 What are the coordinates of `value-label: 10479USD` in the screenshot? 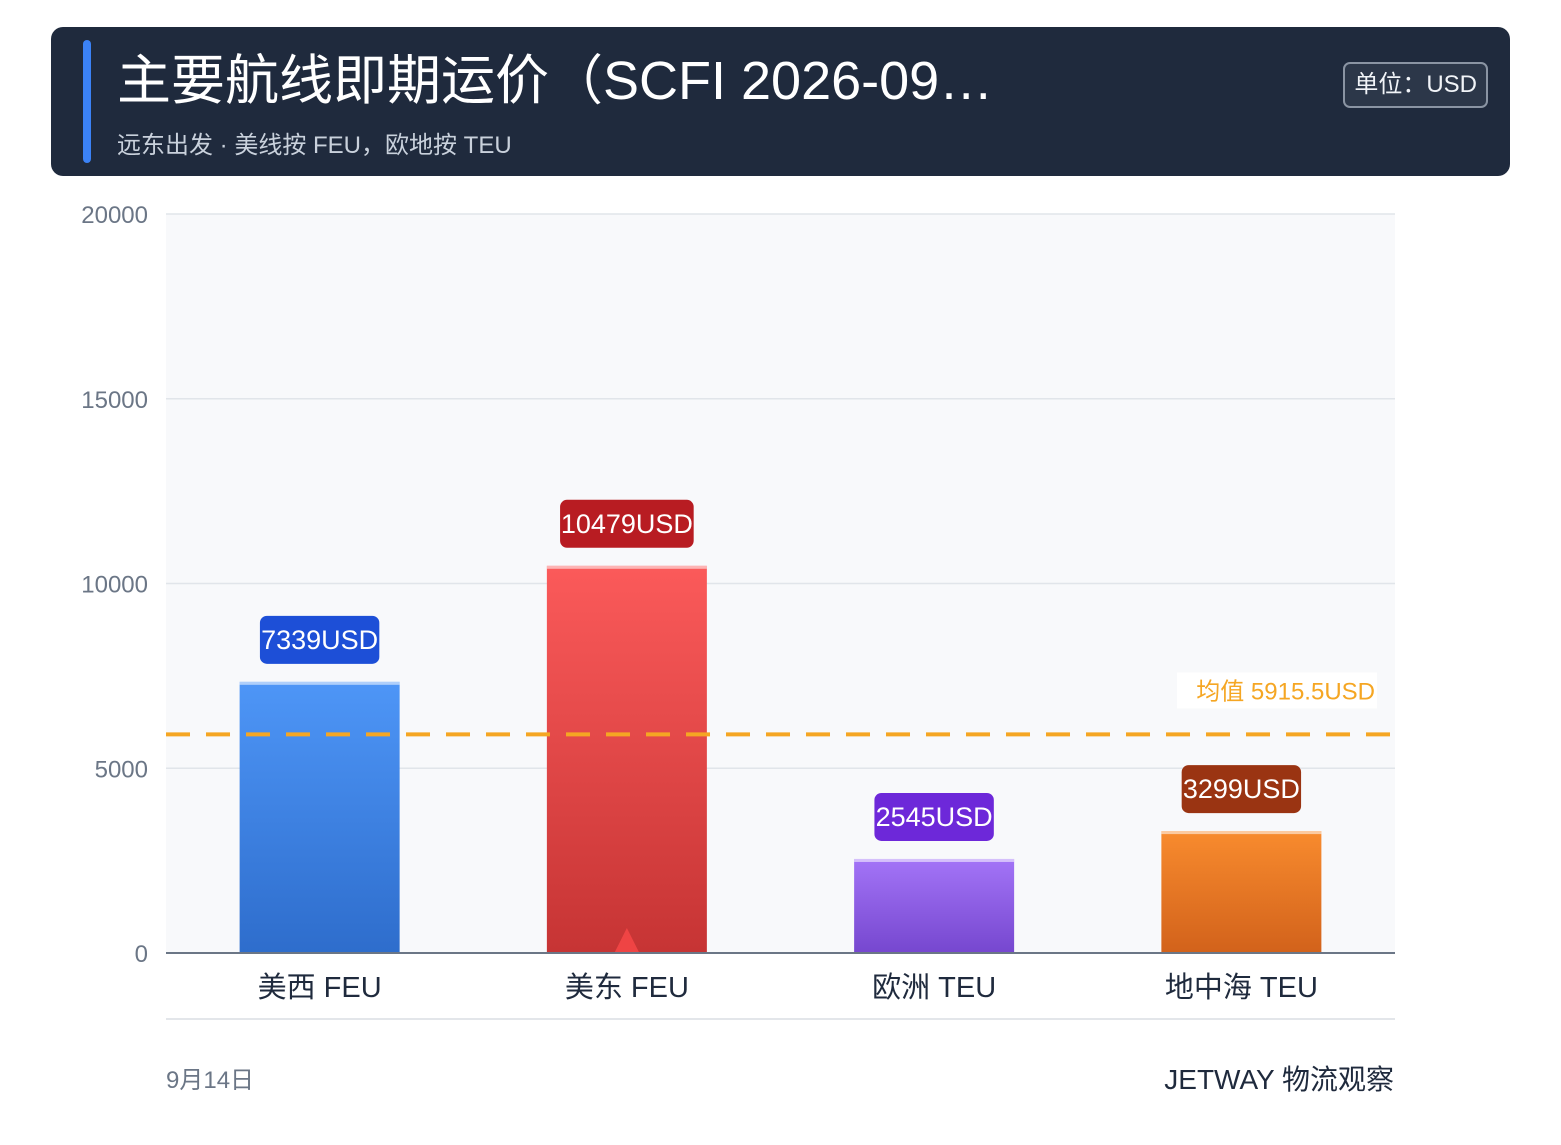 It's located at (627, 524).